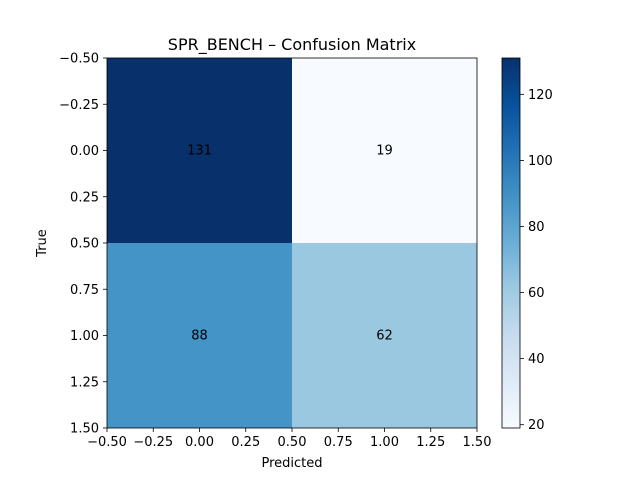 This screenshot has width=640, height=480. I want to click on y-tick-label: 1.25, so click(84, 382).